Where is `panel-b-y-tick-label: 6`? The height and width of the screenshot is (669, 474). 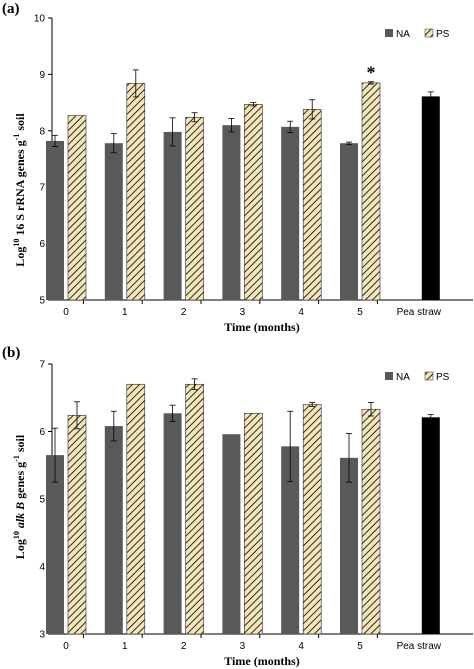
panel-b-y-tick-label: 6 is located at coordinates (42, 432).